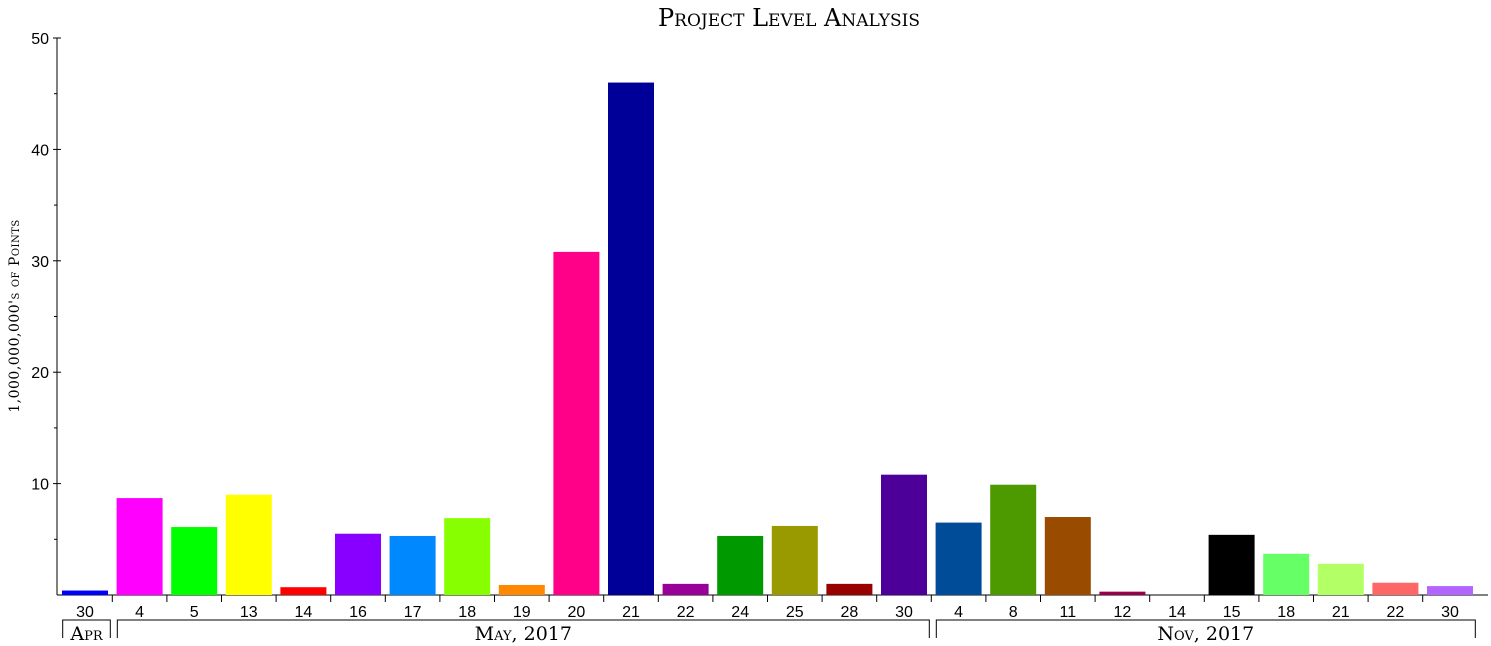  I want to click on y-axis-label: 1,000,000,000's of Points, so click(15, 316).